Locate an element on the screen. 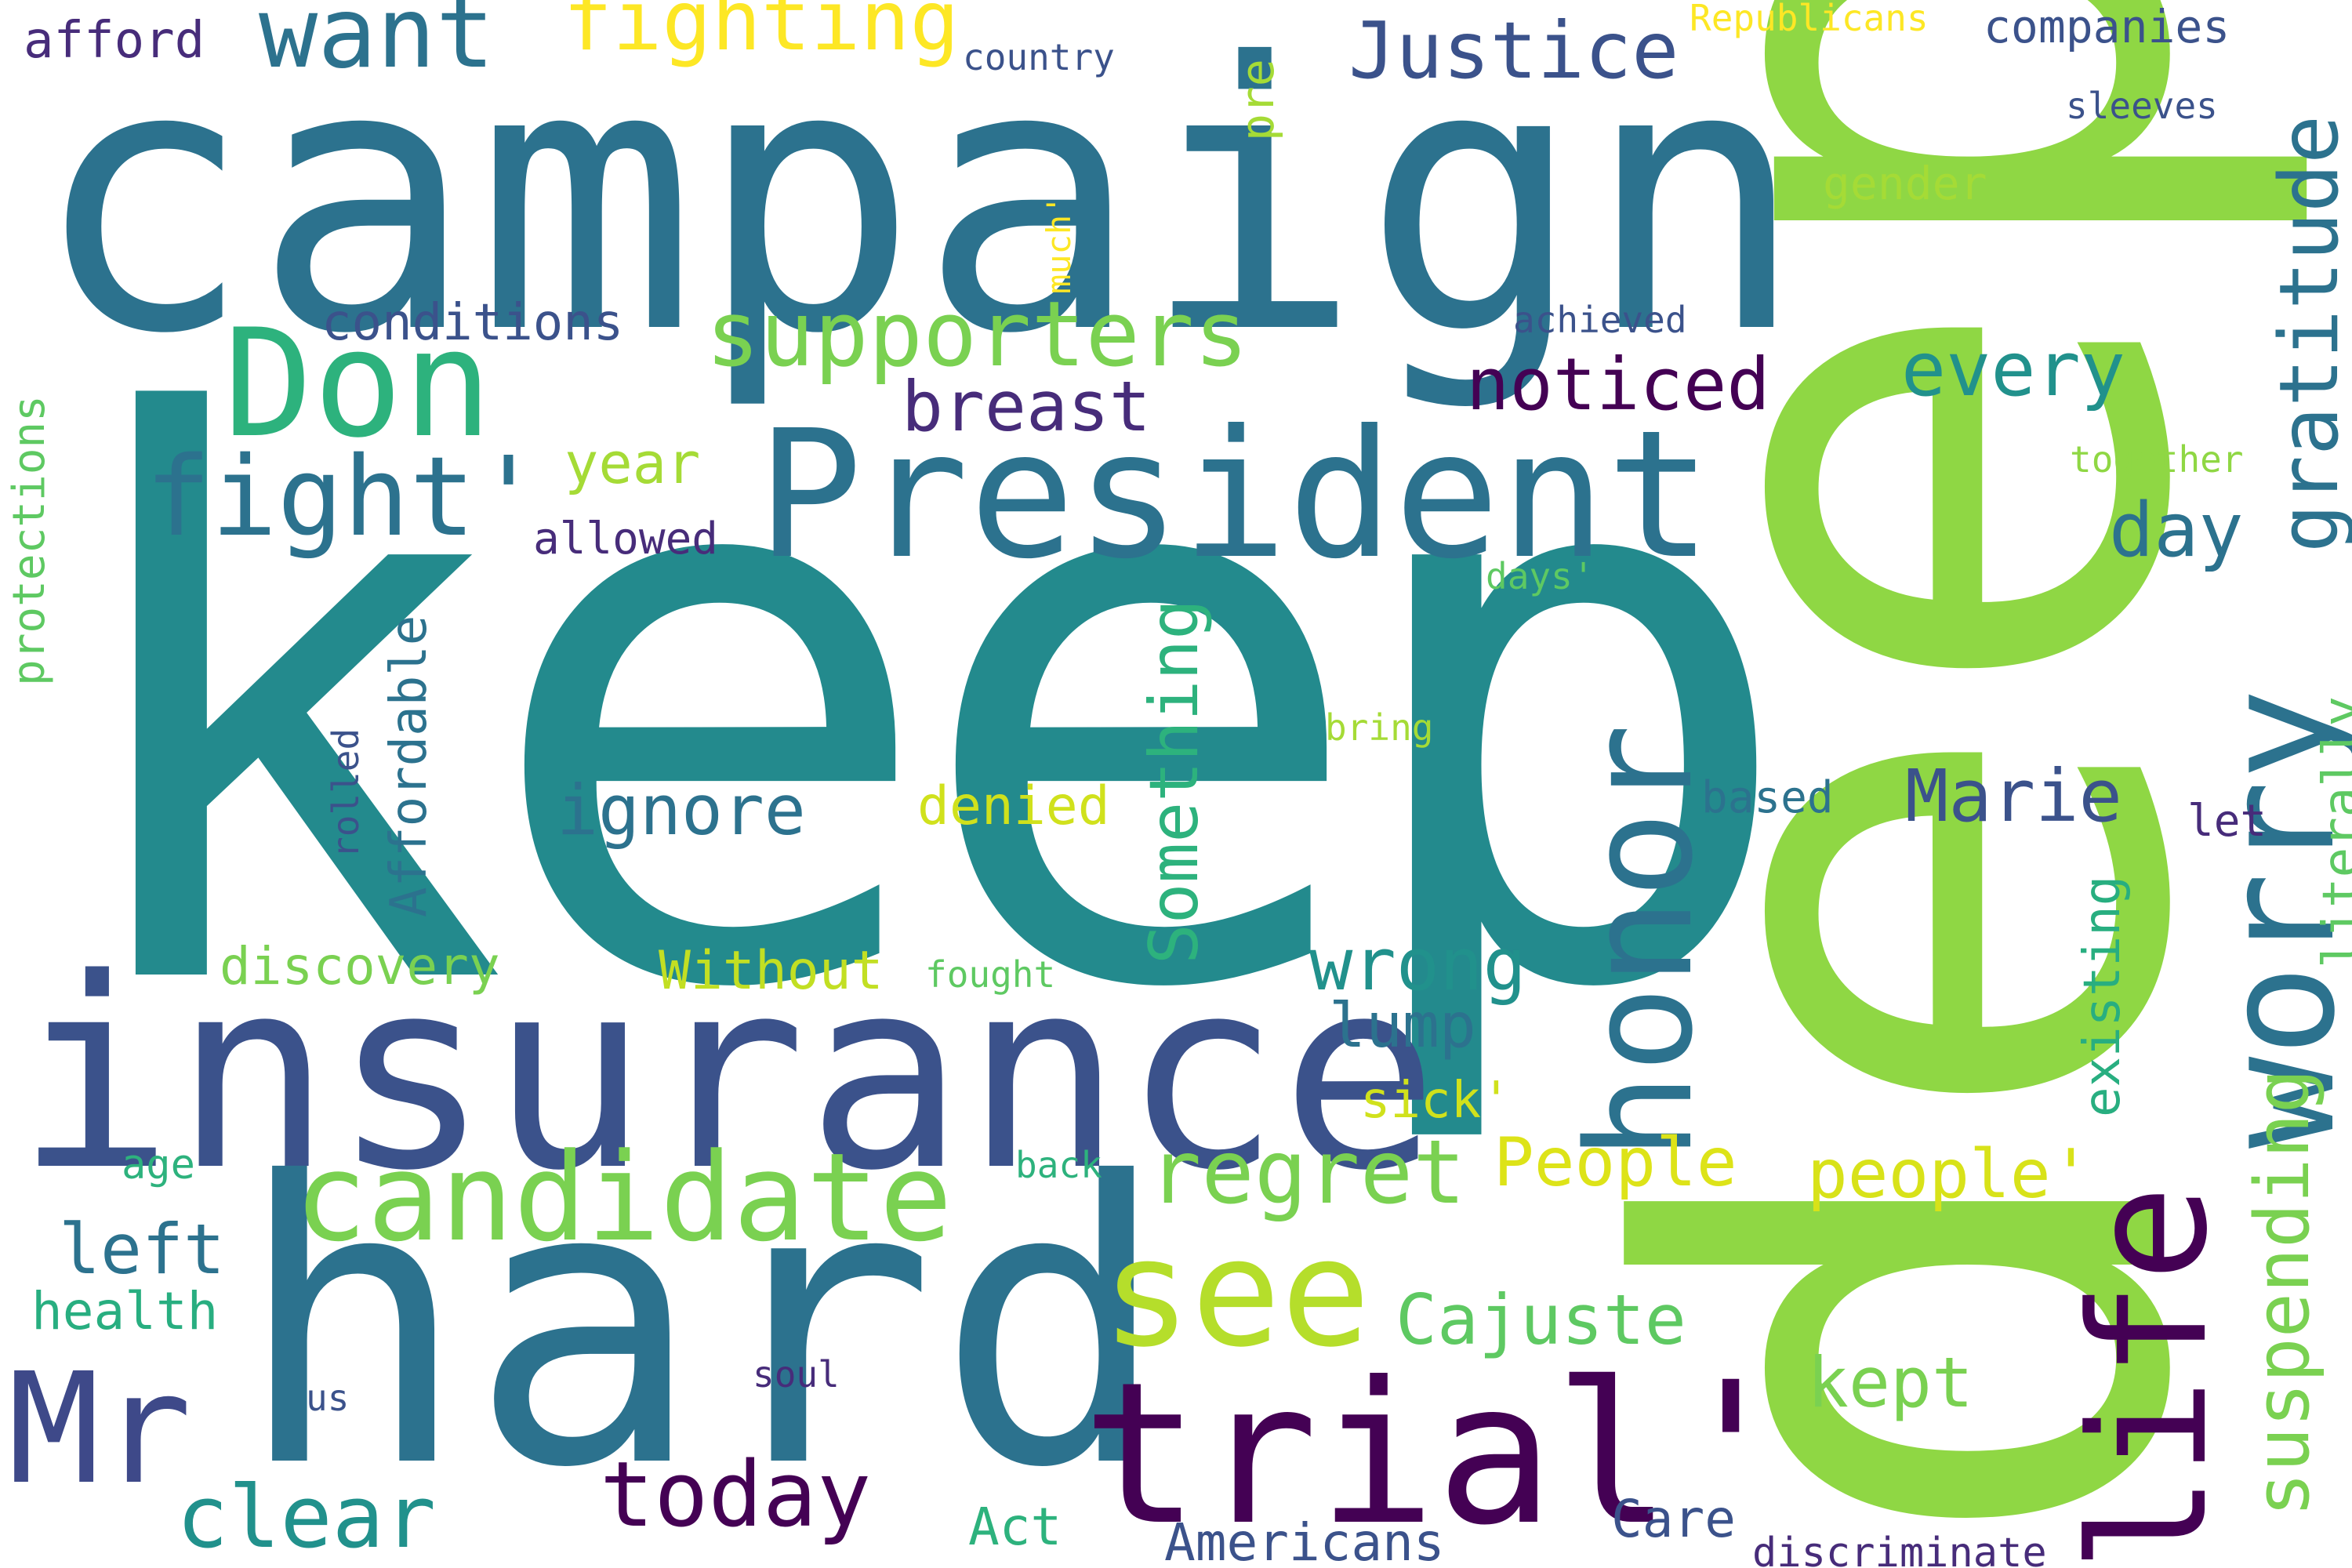 This screenshot has height=1568, width=2352. word-affordable: Affordable is located at coordinates (409, 766).